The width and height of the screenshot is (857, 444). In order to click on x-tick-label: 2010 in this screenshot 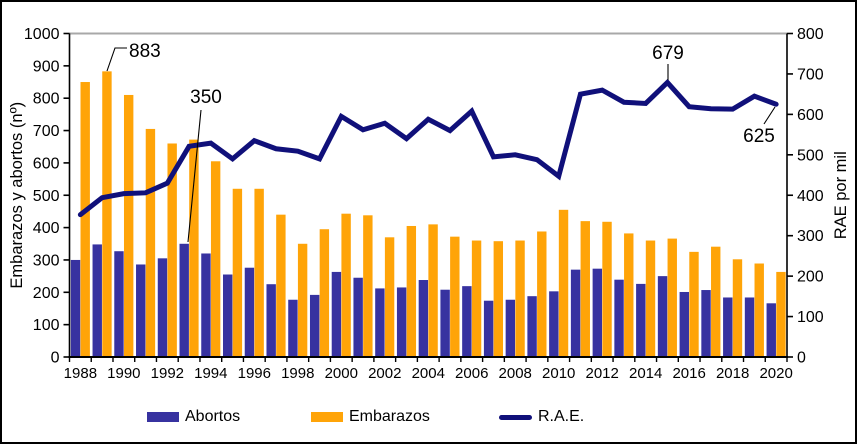, I will do `click(558, 373)`.